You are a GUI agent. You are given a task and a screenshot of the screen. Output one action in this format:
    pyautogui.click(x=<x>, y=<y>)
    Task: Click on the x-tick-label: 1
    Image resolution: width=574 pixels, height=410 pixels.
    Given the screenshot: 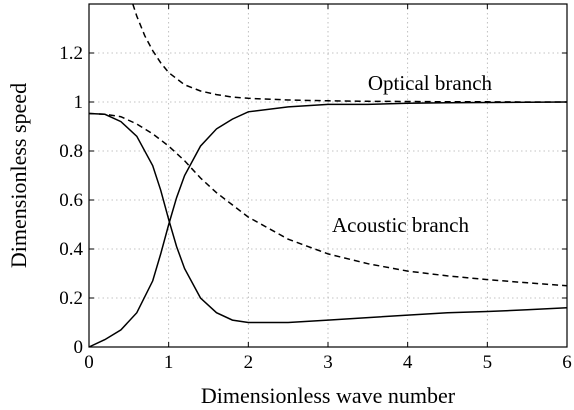 What is the action you would take?
    pyautogui.click(x=169, y=362)
    